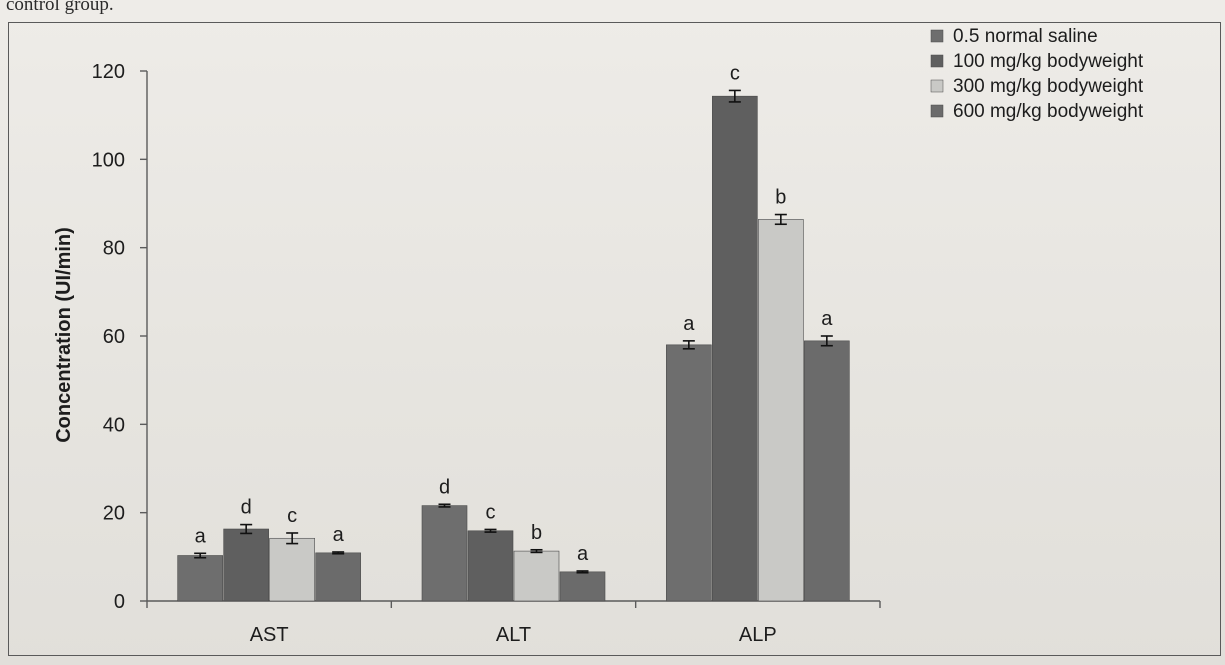 This screenshot has width=1225, height=665. Describe the element at coordinates (114, 337) in the screenshot. I see `y-tick-label: 60` at that location.